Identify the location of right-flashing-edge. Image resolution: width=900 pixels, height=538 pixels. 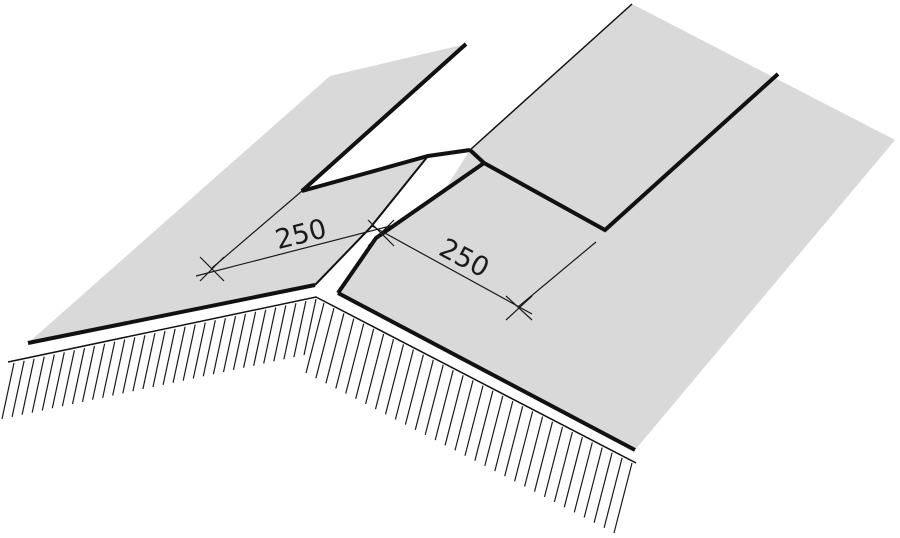
(624, 152).